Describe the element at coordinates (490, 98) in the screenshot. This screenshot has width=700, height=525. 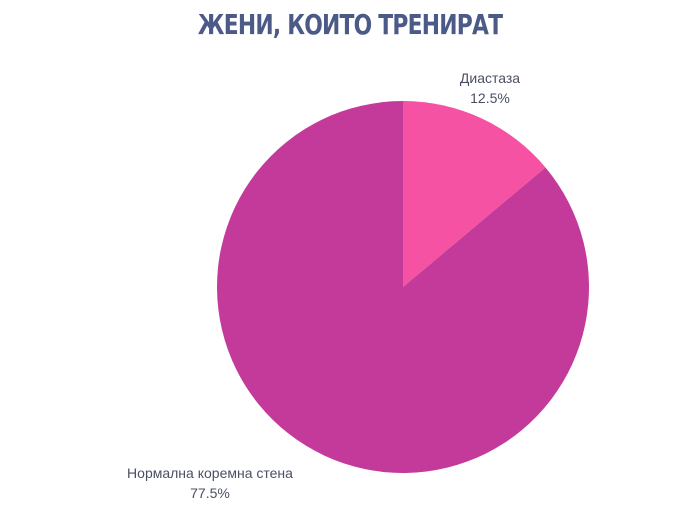
I see `slice-value-diastaza: 12.5%` at that location.